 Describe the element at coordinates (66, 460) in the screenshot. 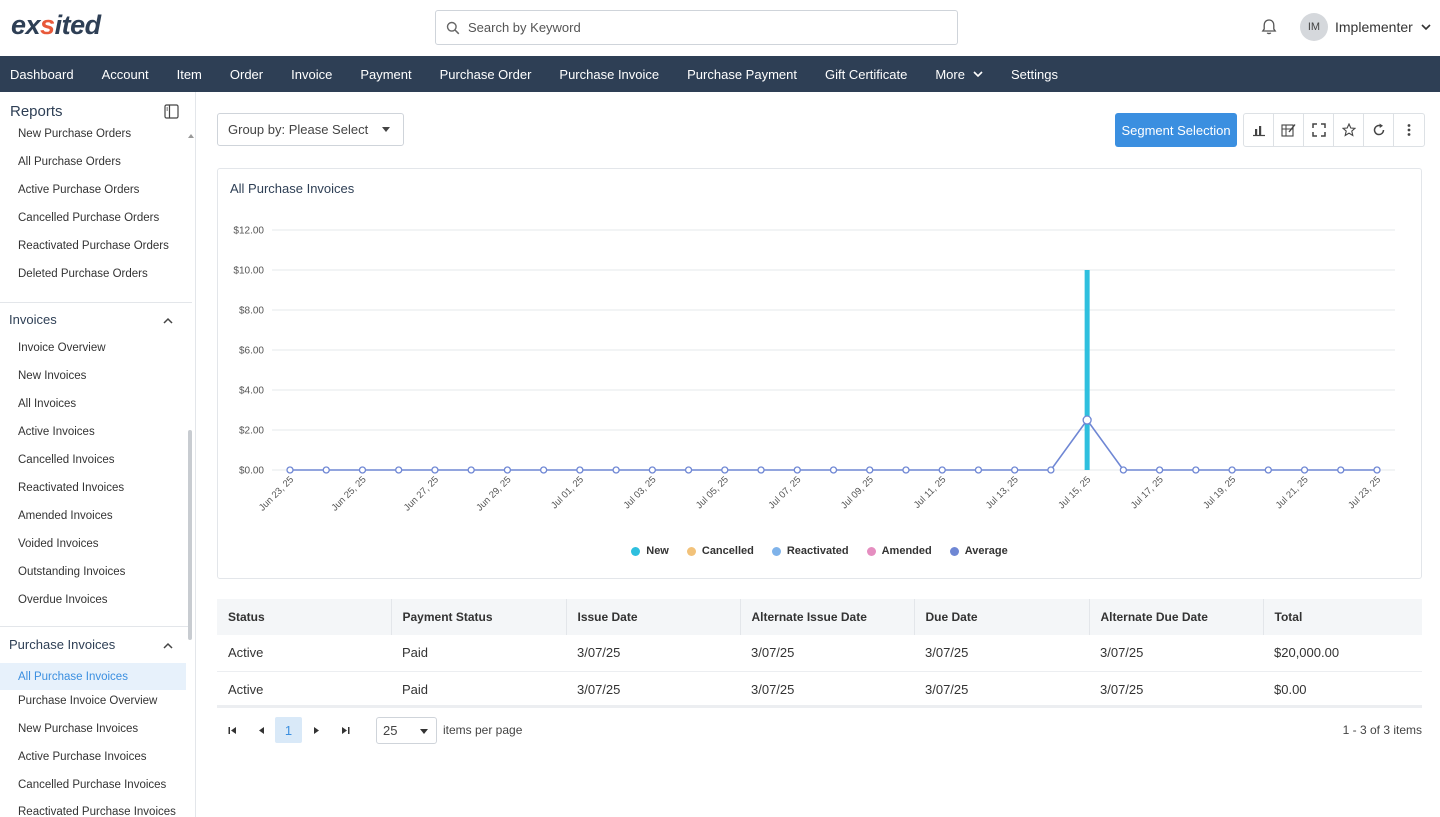

I see `sidebar-item-cancelled-invoices: Cancelled Invoices` at that location.